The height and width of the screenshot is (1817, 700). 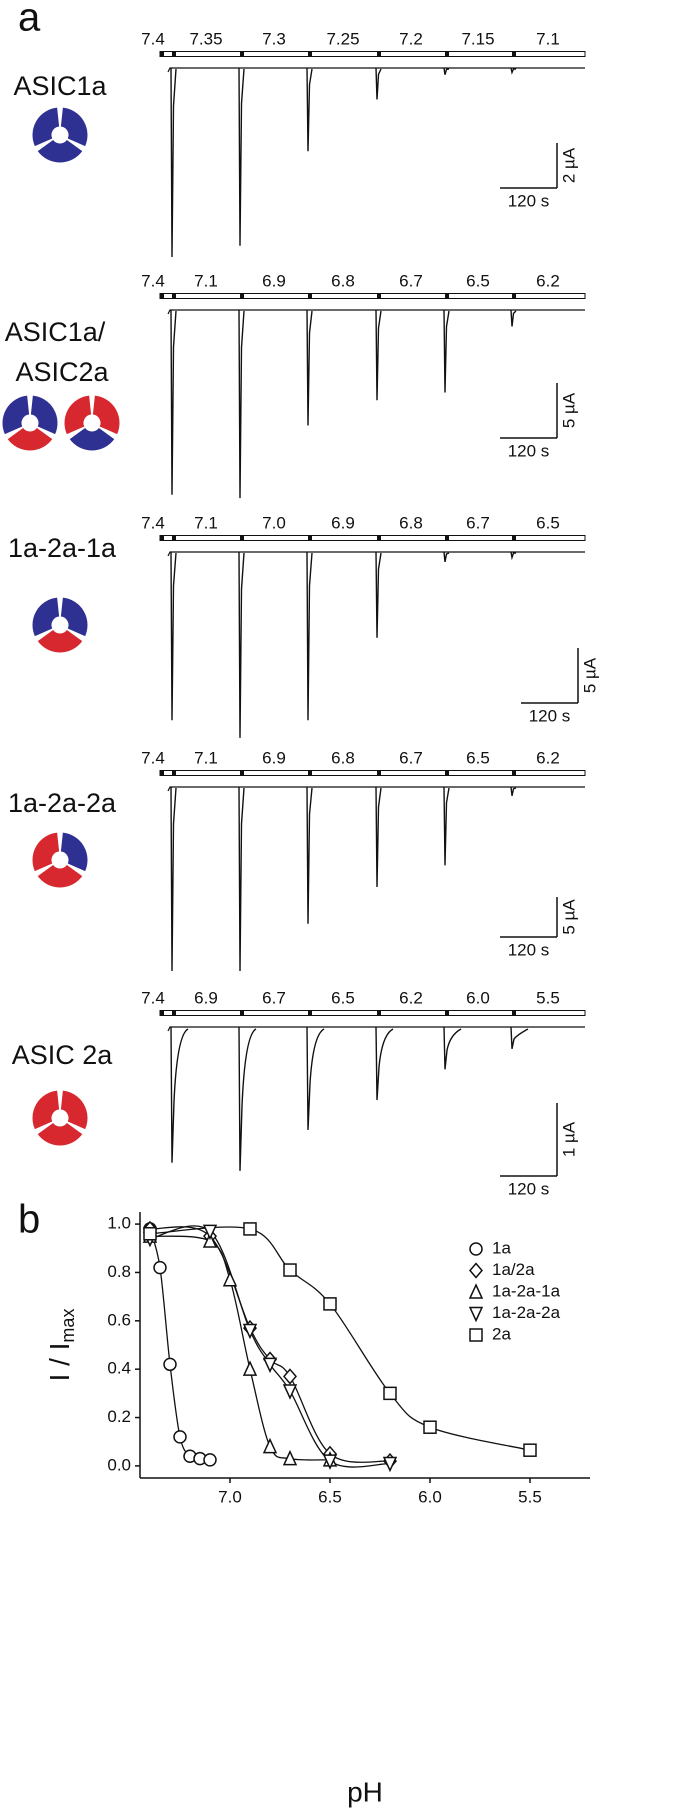 I want to click on x-tick-label: 6.0, so click(x=430, y=1496).